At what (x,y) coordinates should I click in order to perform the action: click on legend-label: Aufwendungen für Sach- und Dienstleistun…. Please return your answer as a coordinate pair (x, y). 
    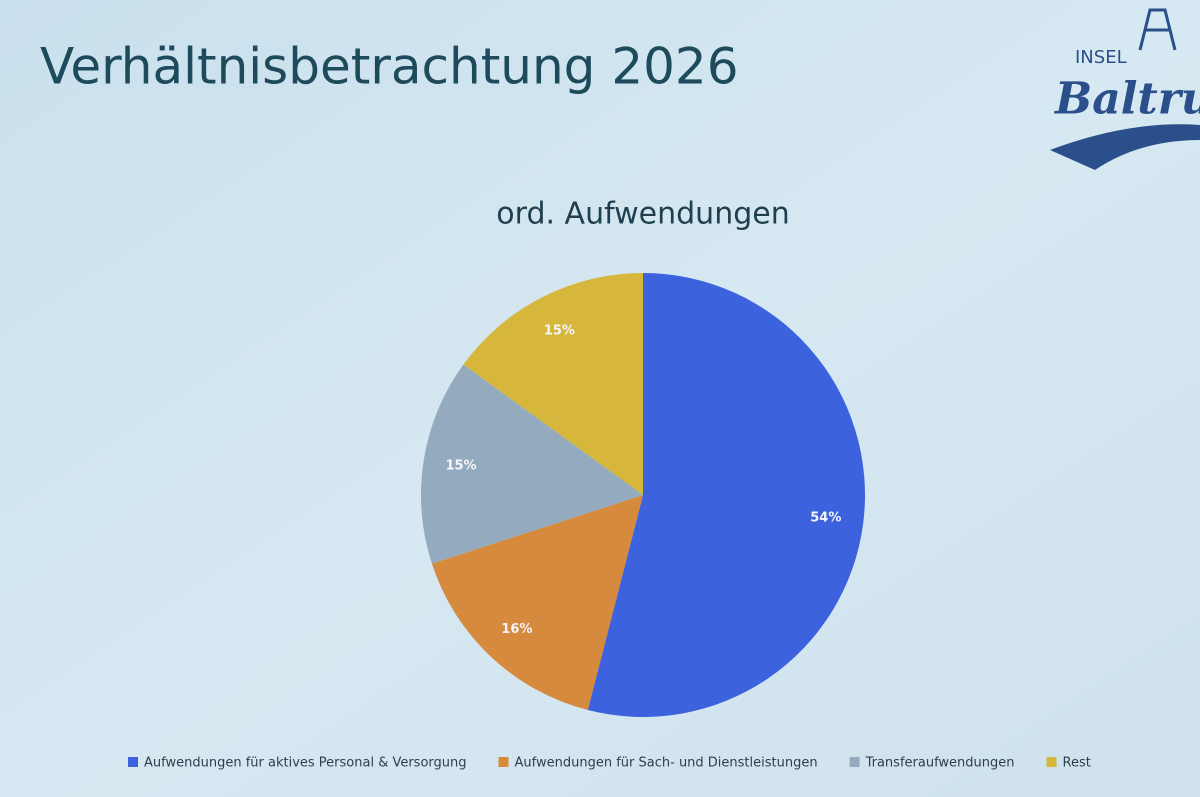
    Looking at the image, I should click on (666, 763).